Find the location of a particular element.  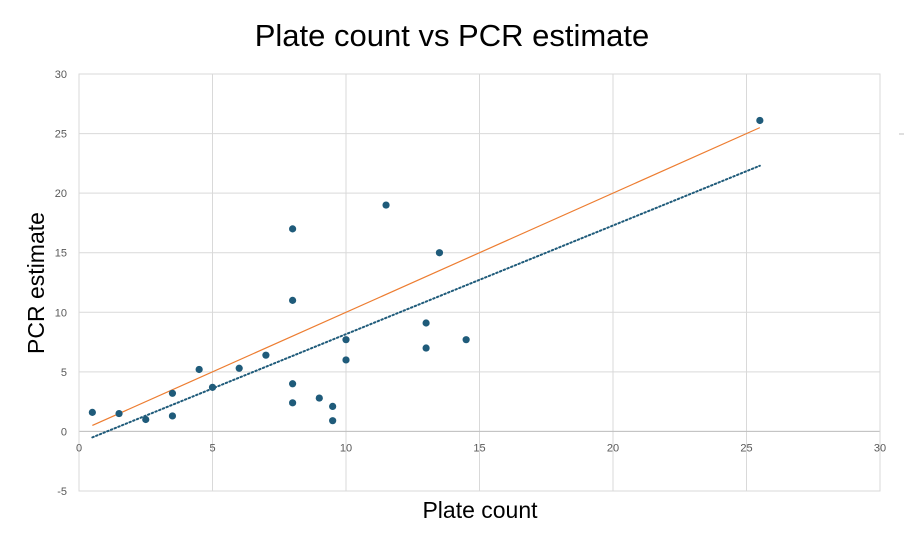

y-tick-label: 15 is located at coordinates (61, 254).